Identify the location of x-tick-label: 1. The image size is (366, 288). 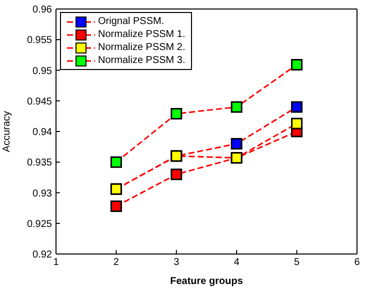
(56, 262).